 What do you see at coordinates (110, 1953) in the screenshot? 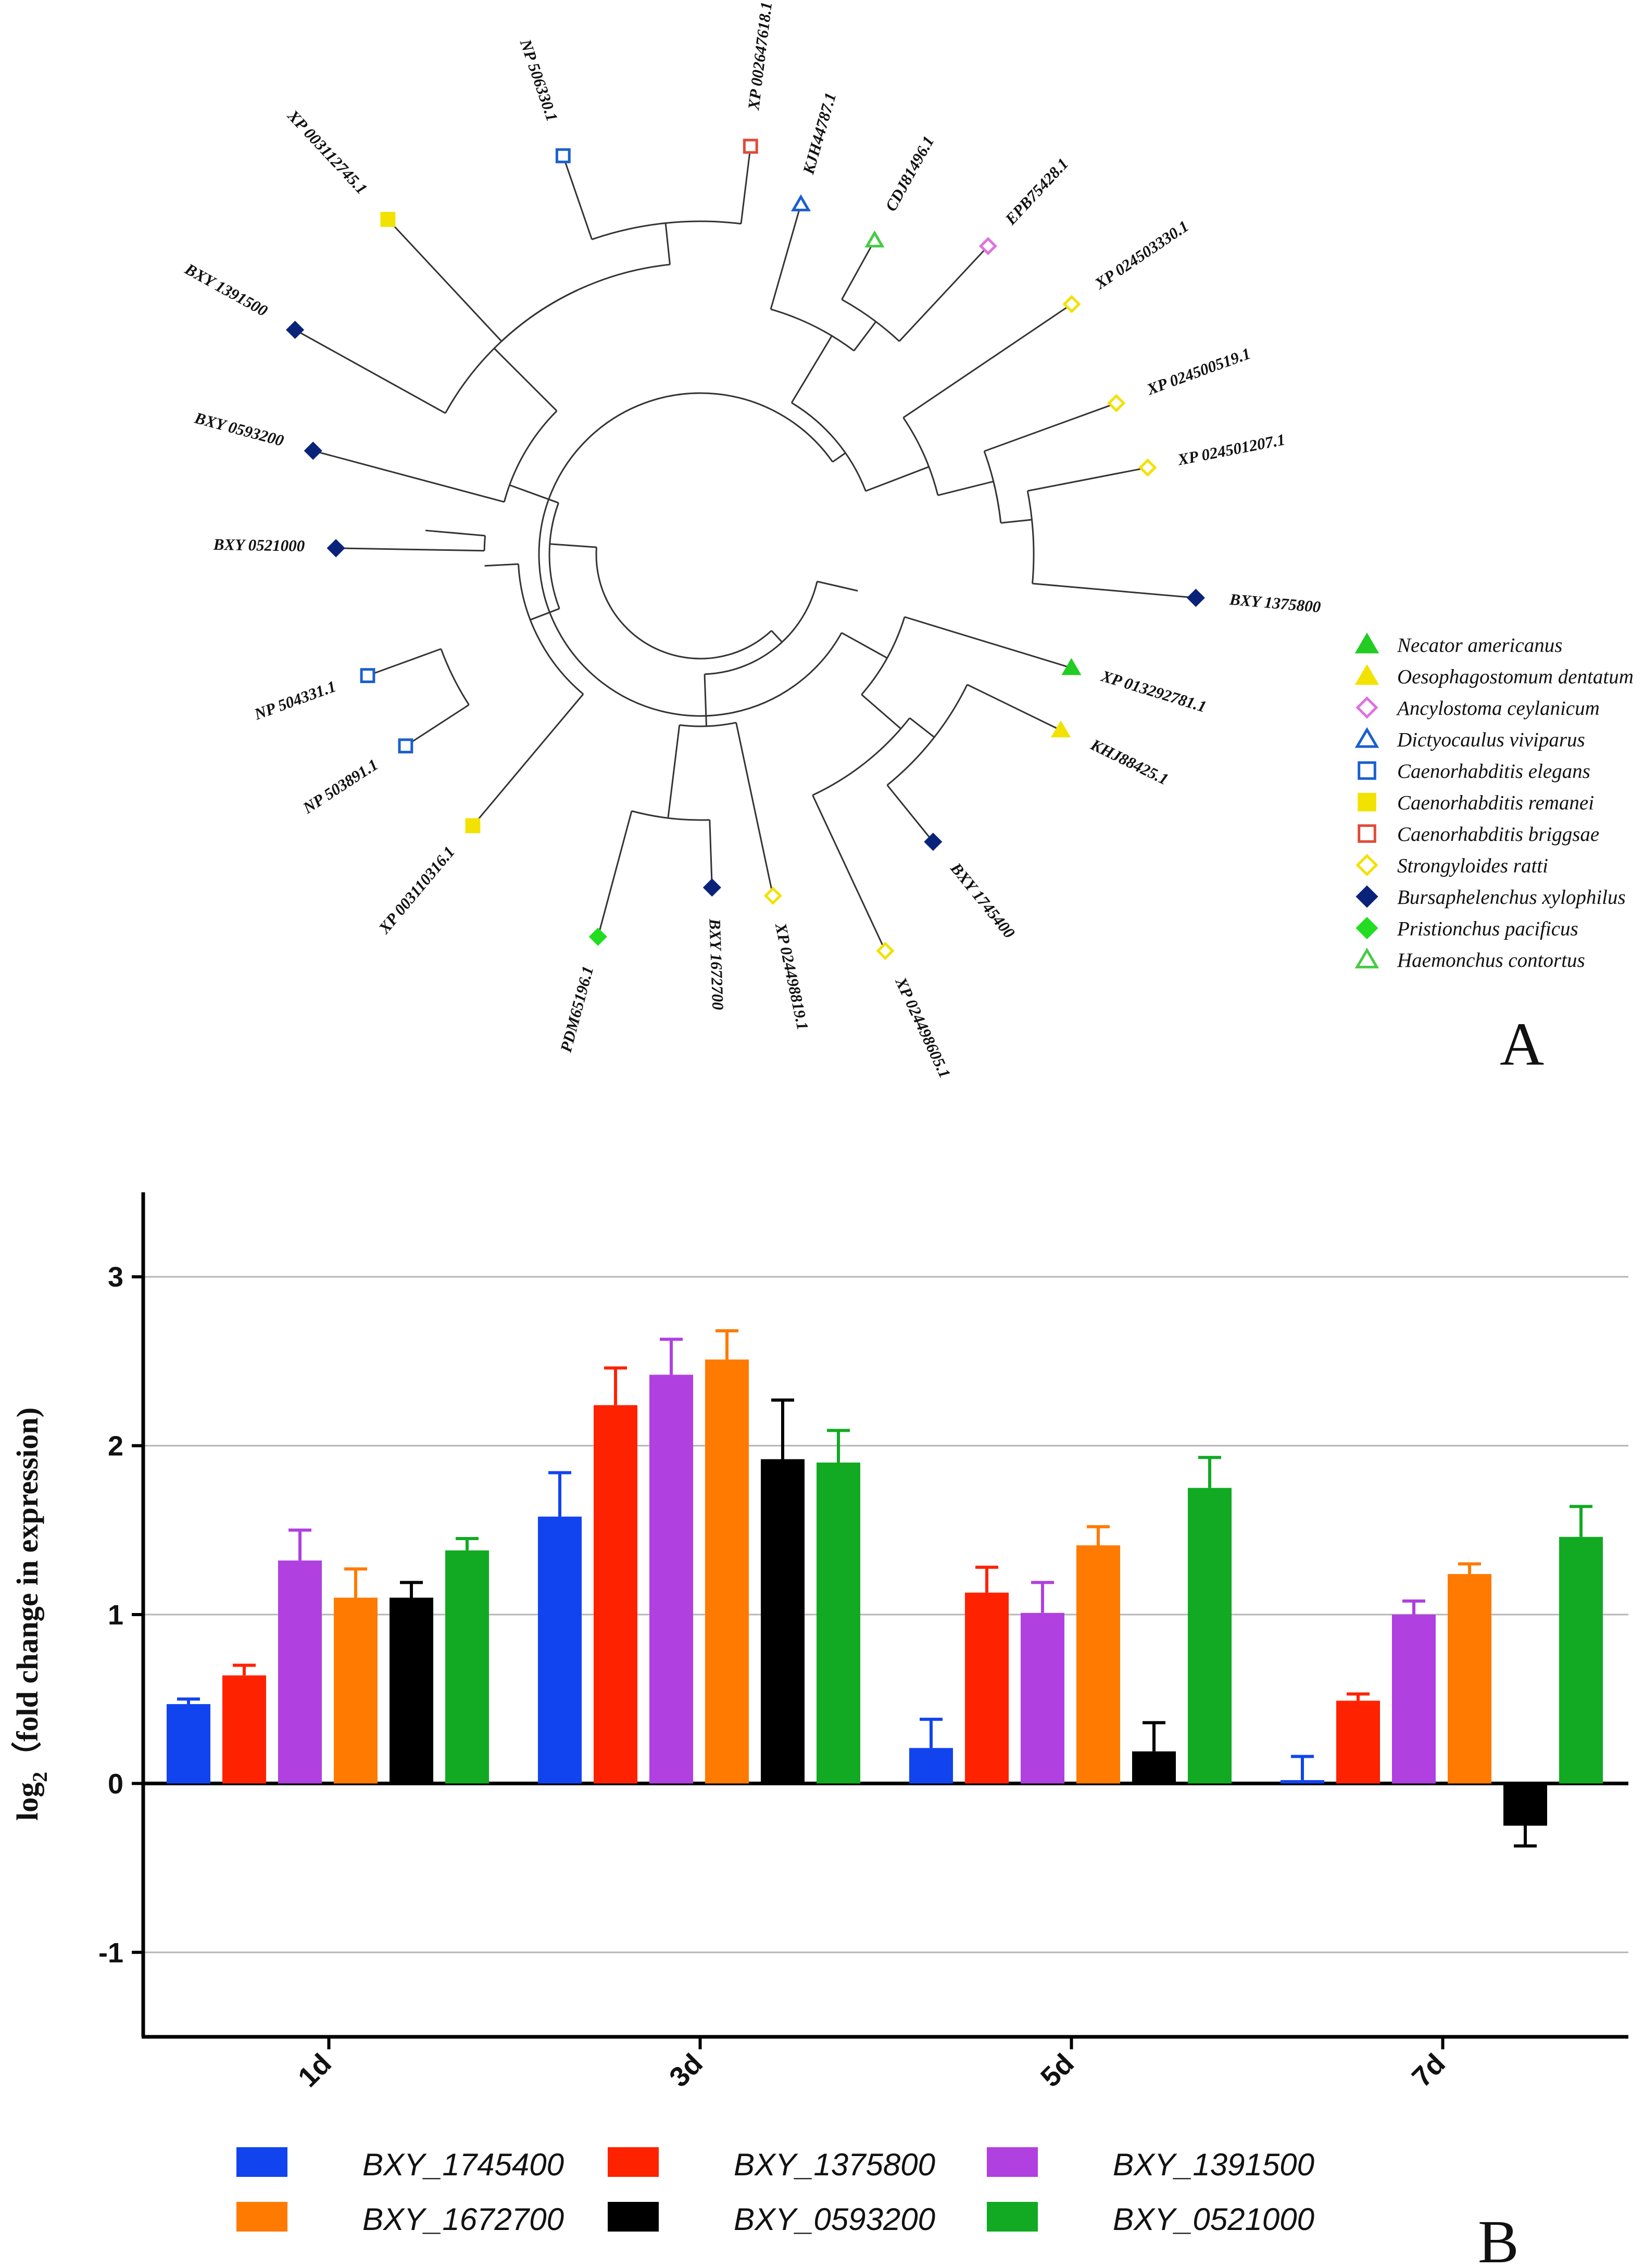
I see `y-tick-label: -1` at bounding box center [110, 1953].